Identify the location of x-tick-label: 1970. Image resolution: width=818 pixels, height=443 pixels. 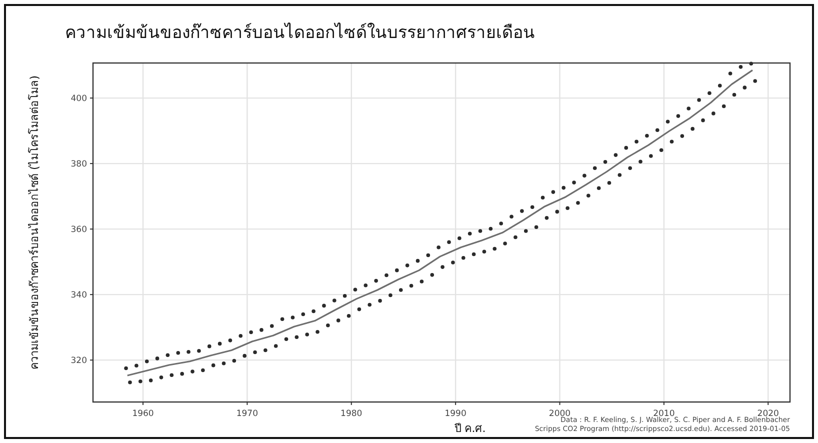
(247, 414).